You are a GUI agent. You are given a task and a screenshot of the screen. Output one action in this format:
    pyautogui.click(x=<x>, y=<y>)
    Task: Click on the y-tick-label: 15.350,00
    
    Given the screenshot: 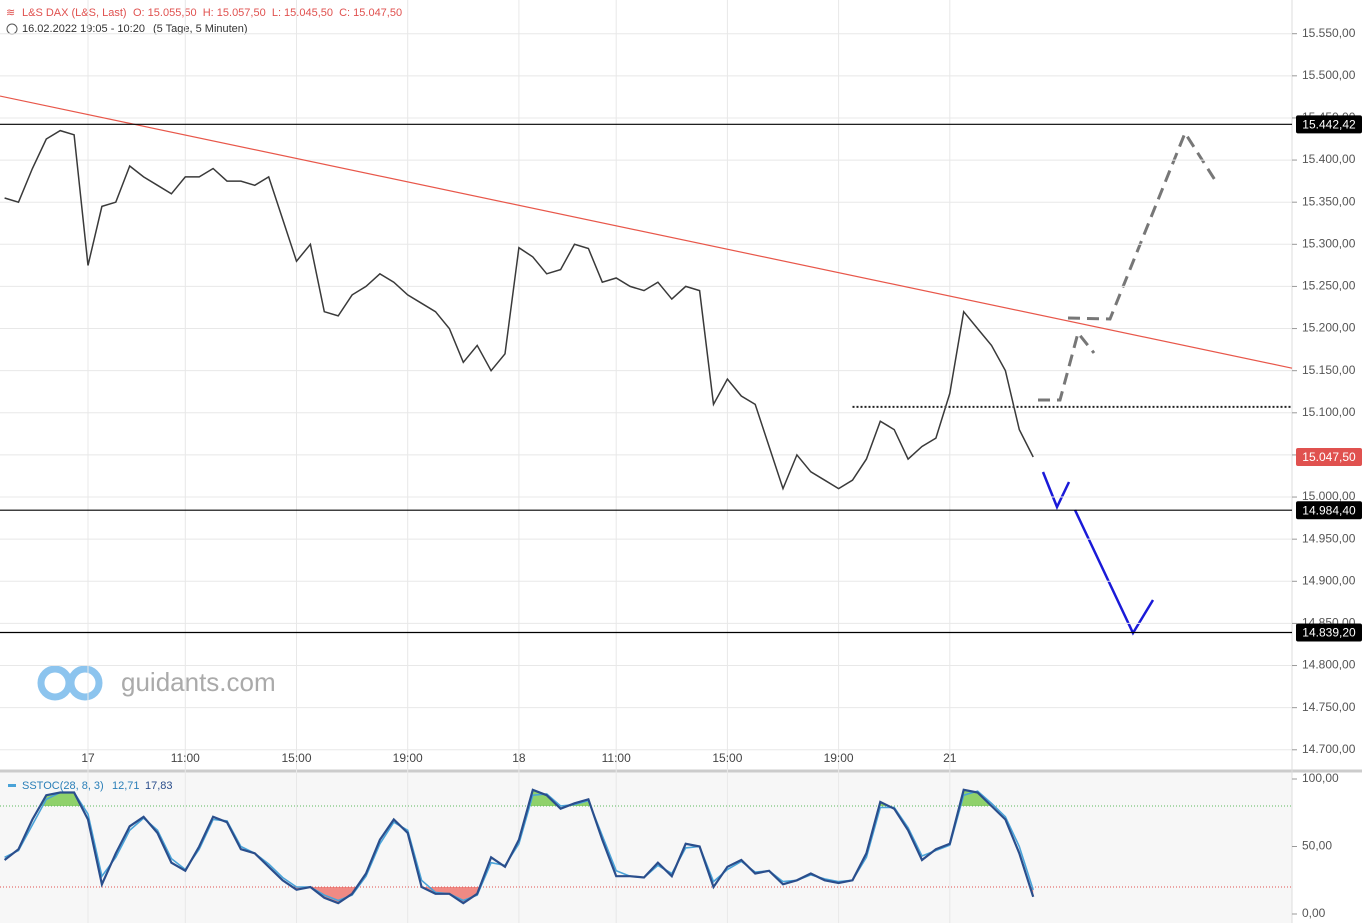 What is the action you would take?
    pyautogui.click(x=1329, y=201)
    